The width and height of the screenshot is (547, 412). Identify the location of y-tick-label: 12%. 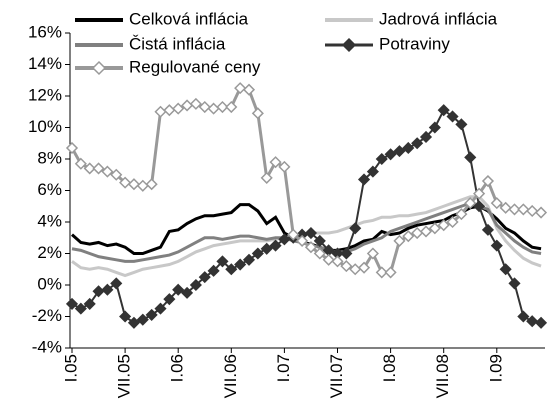
(45, 94).